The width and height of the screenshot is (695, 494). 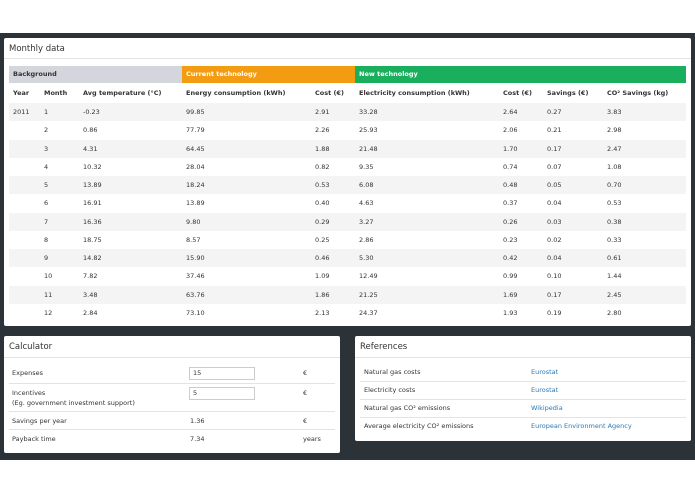 I want to click on cell: 21.48, so click(x=368, y=148).